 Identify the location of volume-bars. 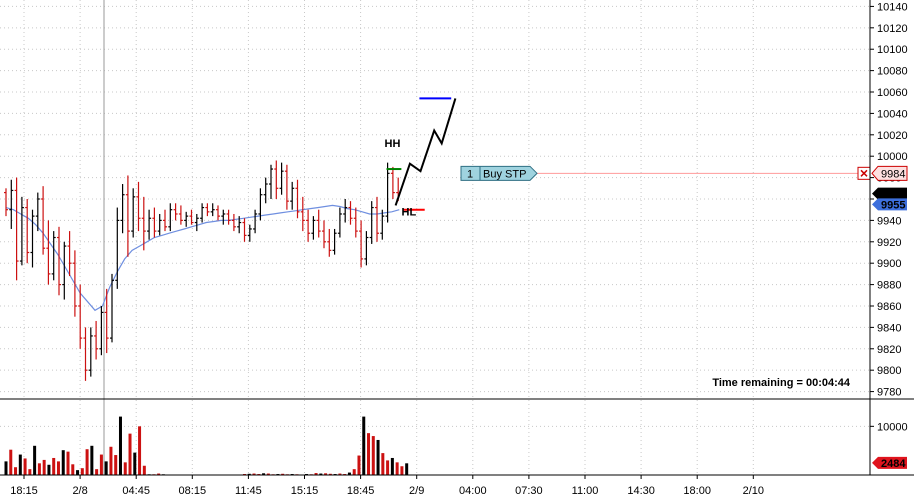
(206, 445).